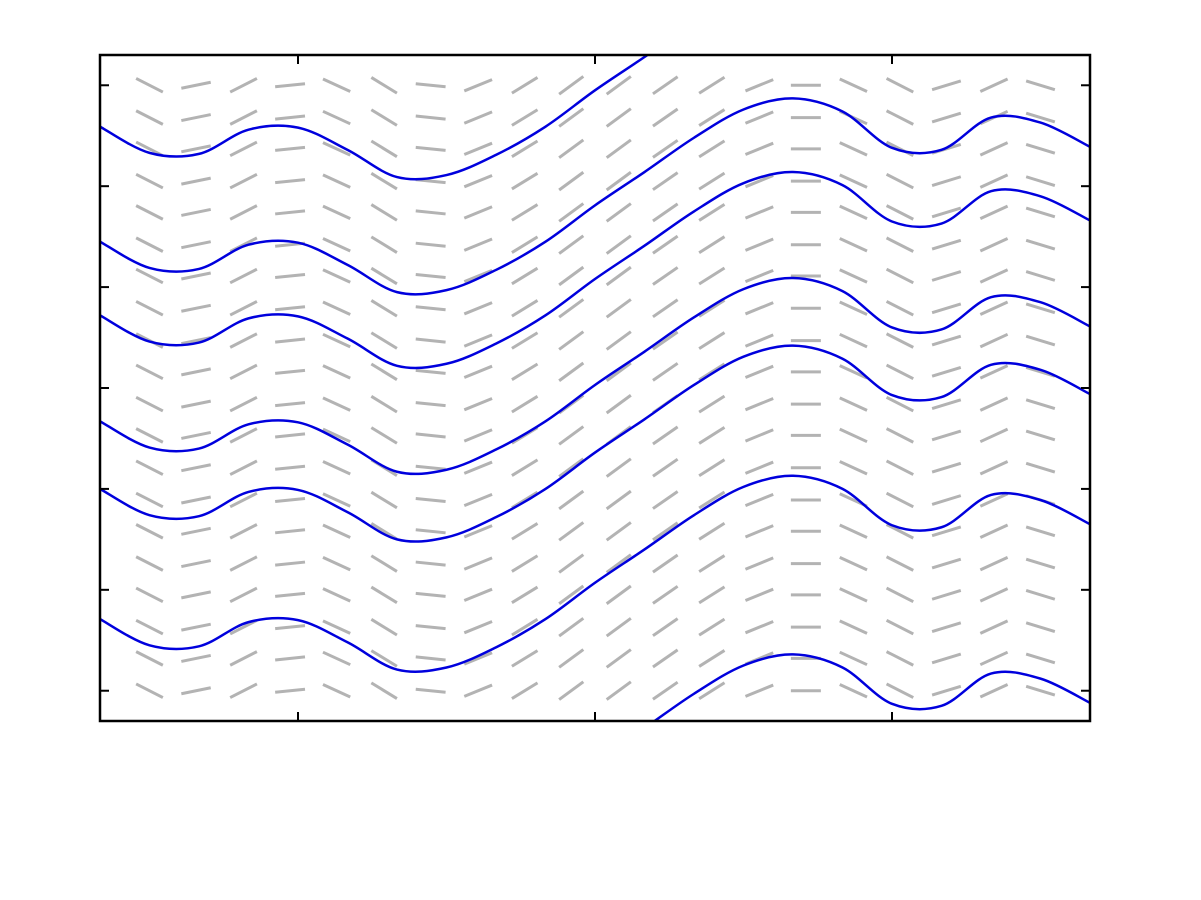 The width and height of the screenshot is (1201, 900). I want to click on solution-curve, so click(375, 118).